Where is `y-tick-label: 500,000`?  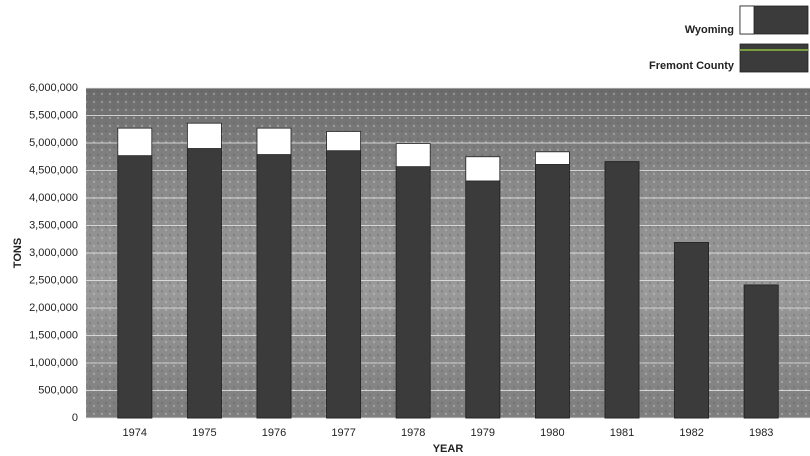
y-tick-label: 500,000 is located at coordinates (58, 390).